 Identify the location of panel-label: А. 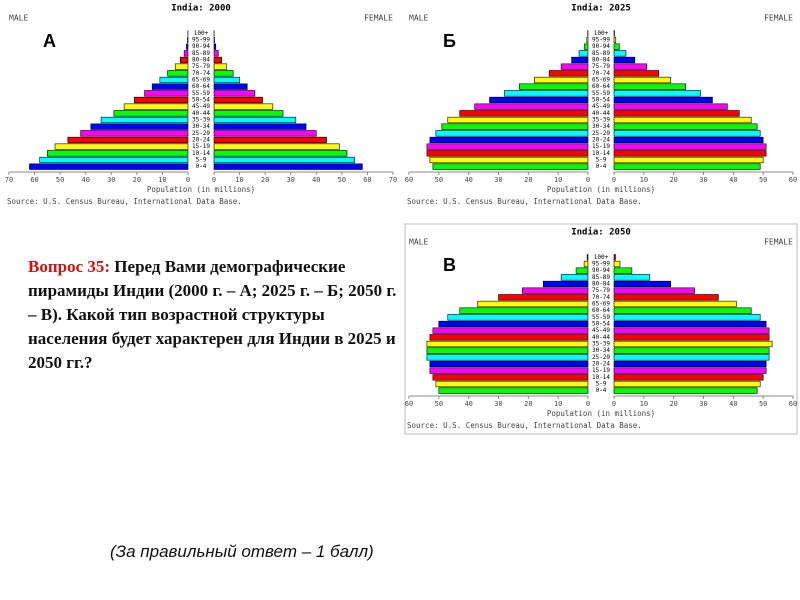
(49, 41).